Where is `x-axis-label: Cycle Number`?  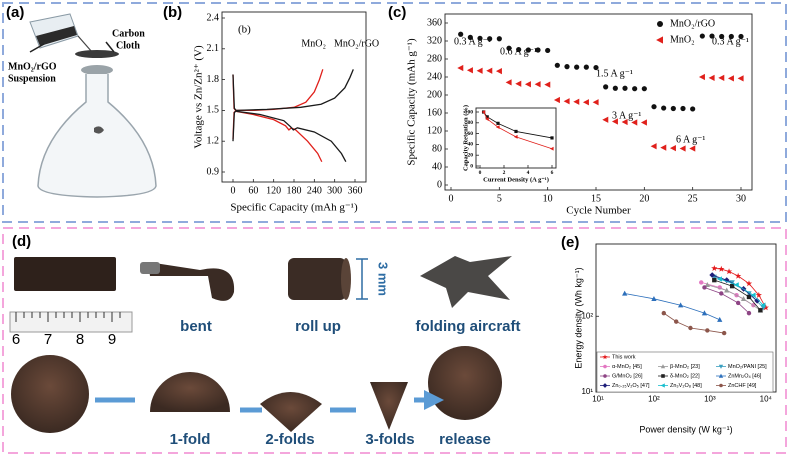
x-axis-label: Cycle Number is located at coordinates (598, 211).